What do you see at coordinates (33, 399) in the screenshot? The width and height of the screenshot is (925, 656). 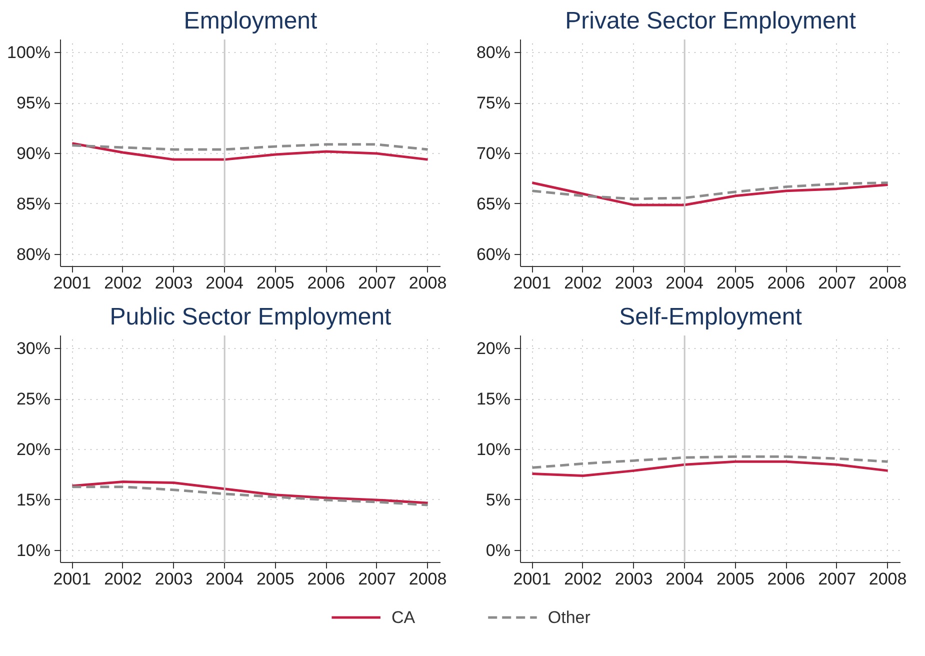 I see `y-tick-label: 25%` at bounding box center [33, 399].